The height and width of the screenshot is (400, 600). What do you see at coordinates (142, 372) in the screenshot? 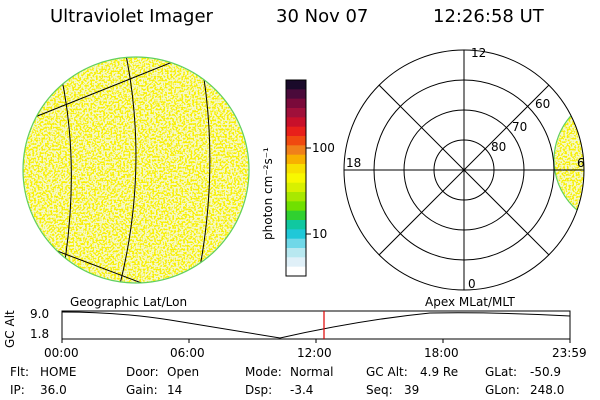
I see `door-label: Door:` at bounding box center [142, 372].